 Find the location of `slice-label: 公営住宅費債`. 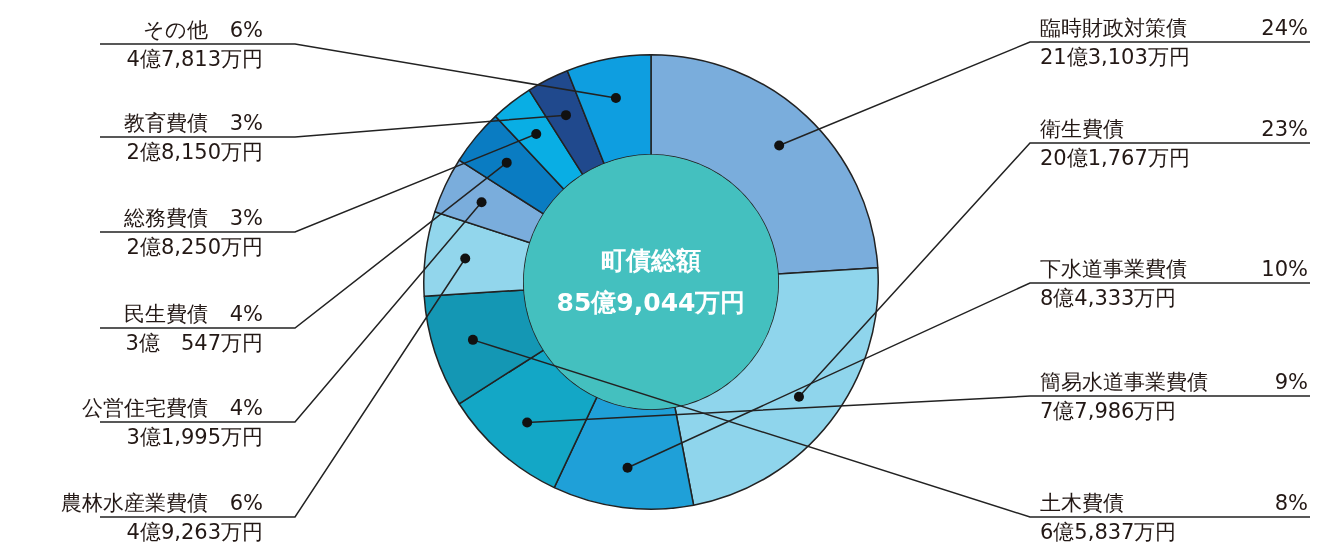

slice-label: 公営住宅費債 is located at coordinates (144, 408).